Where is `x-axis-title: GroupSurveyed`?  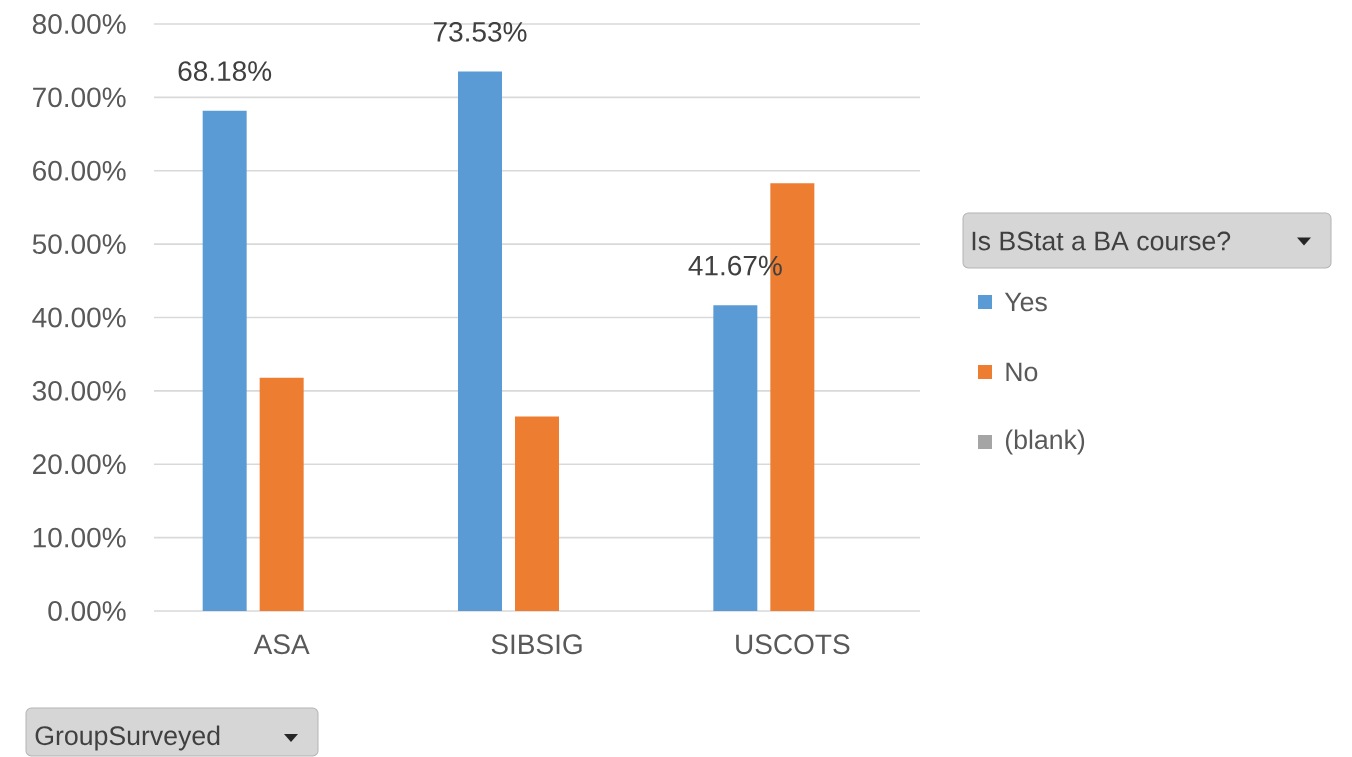
x-axis-title: GroupSurveyed is located at coordinates (127, 738).